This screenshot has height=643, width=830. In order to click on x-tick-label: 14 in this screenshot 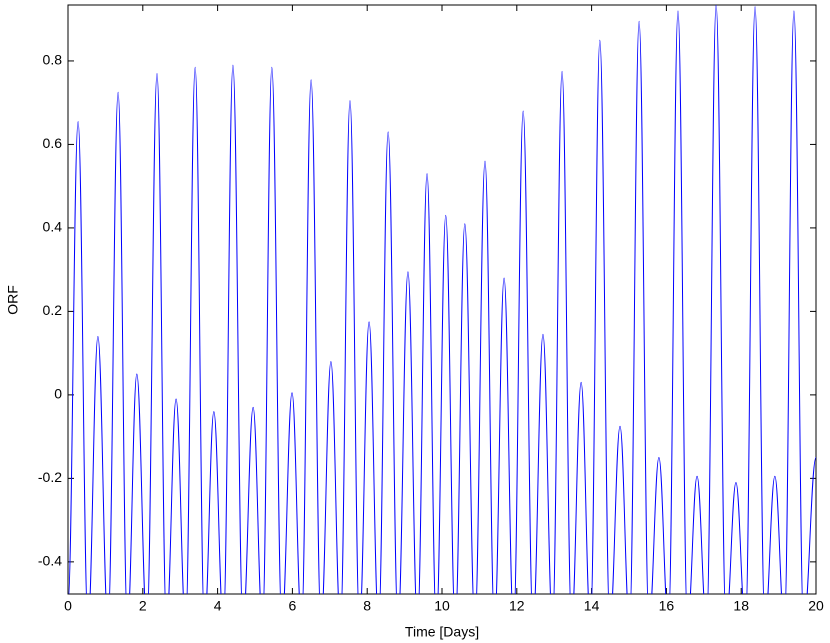, I will do `click(592, 606)`.